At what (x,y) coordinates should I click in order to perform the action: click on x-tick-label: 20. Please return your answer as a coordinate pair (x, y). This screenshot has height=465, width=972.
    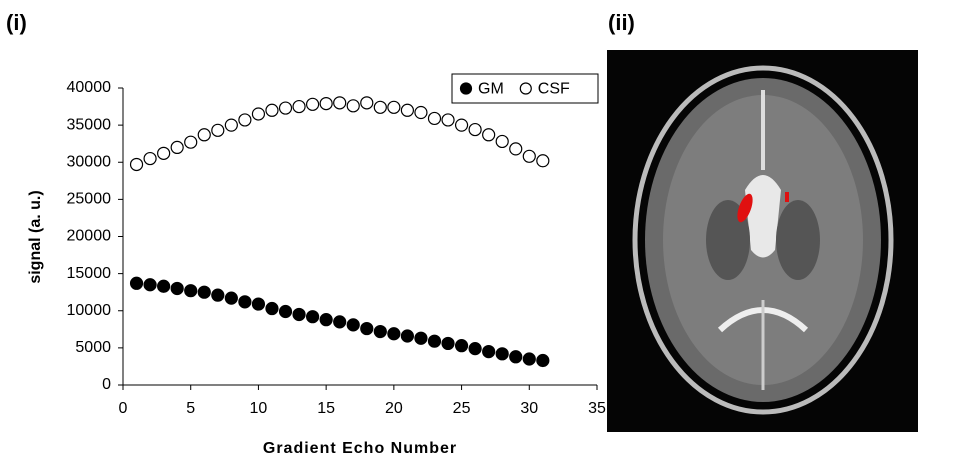
    Looking at the image, I should click on (394, 408).